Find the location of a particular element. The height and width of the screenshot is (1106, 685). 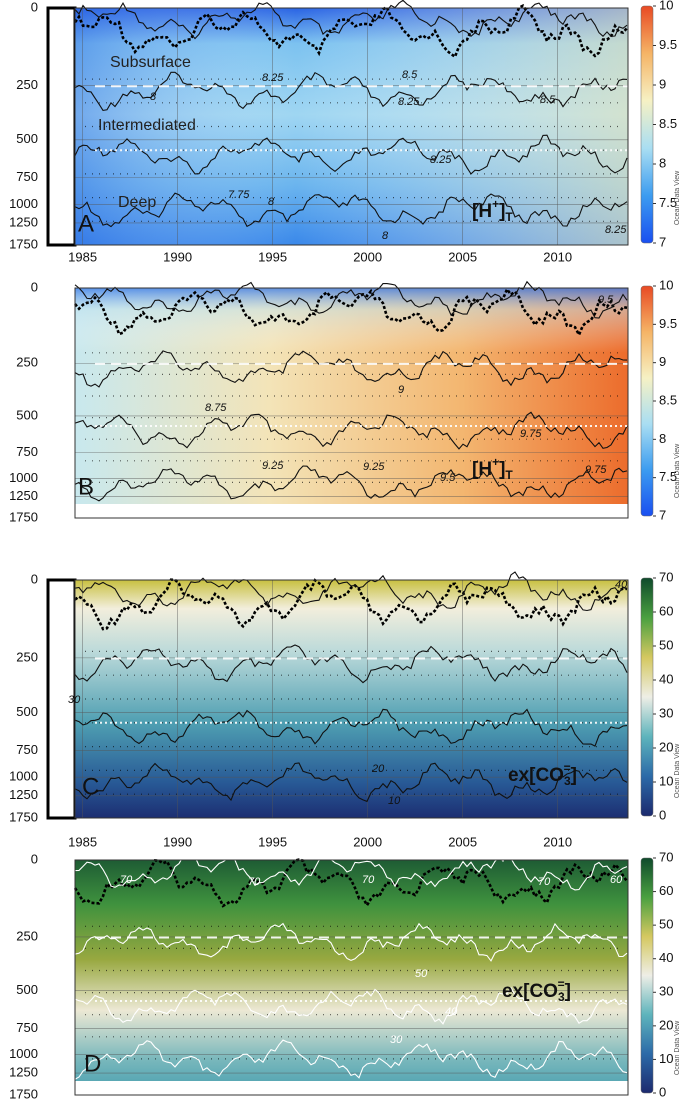

contour-label: 9.75 is located at coordinates (531, 434).